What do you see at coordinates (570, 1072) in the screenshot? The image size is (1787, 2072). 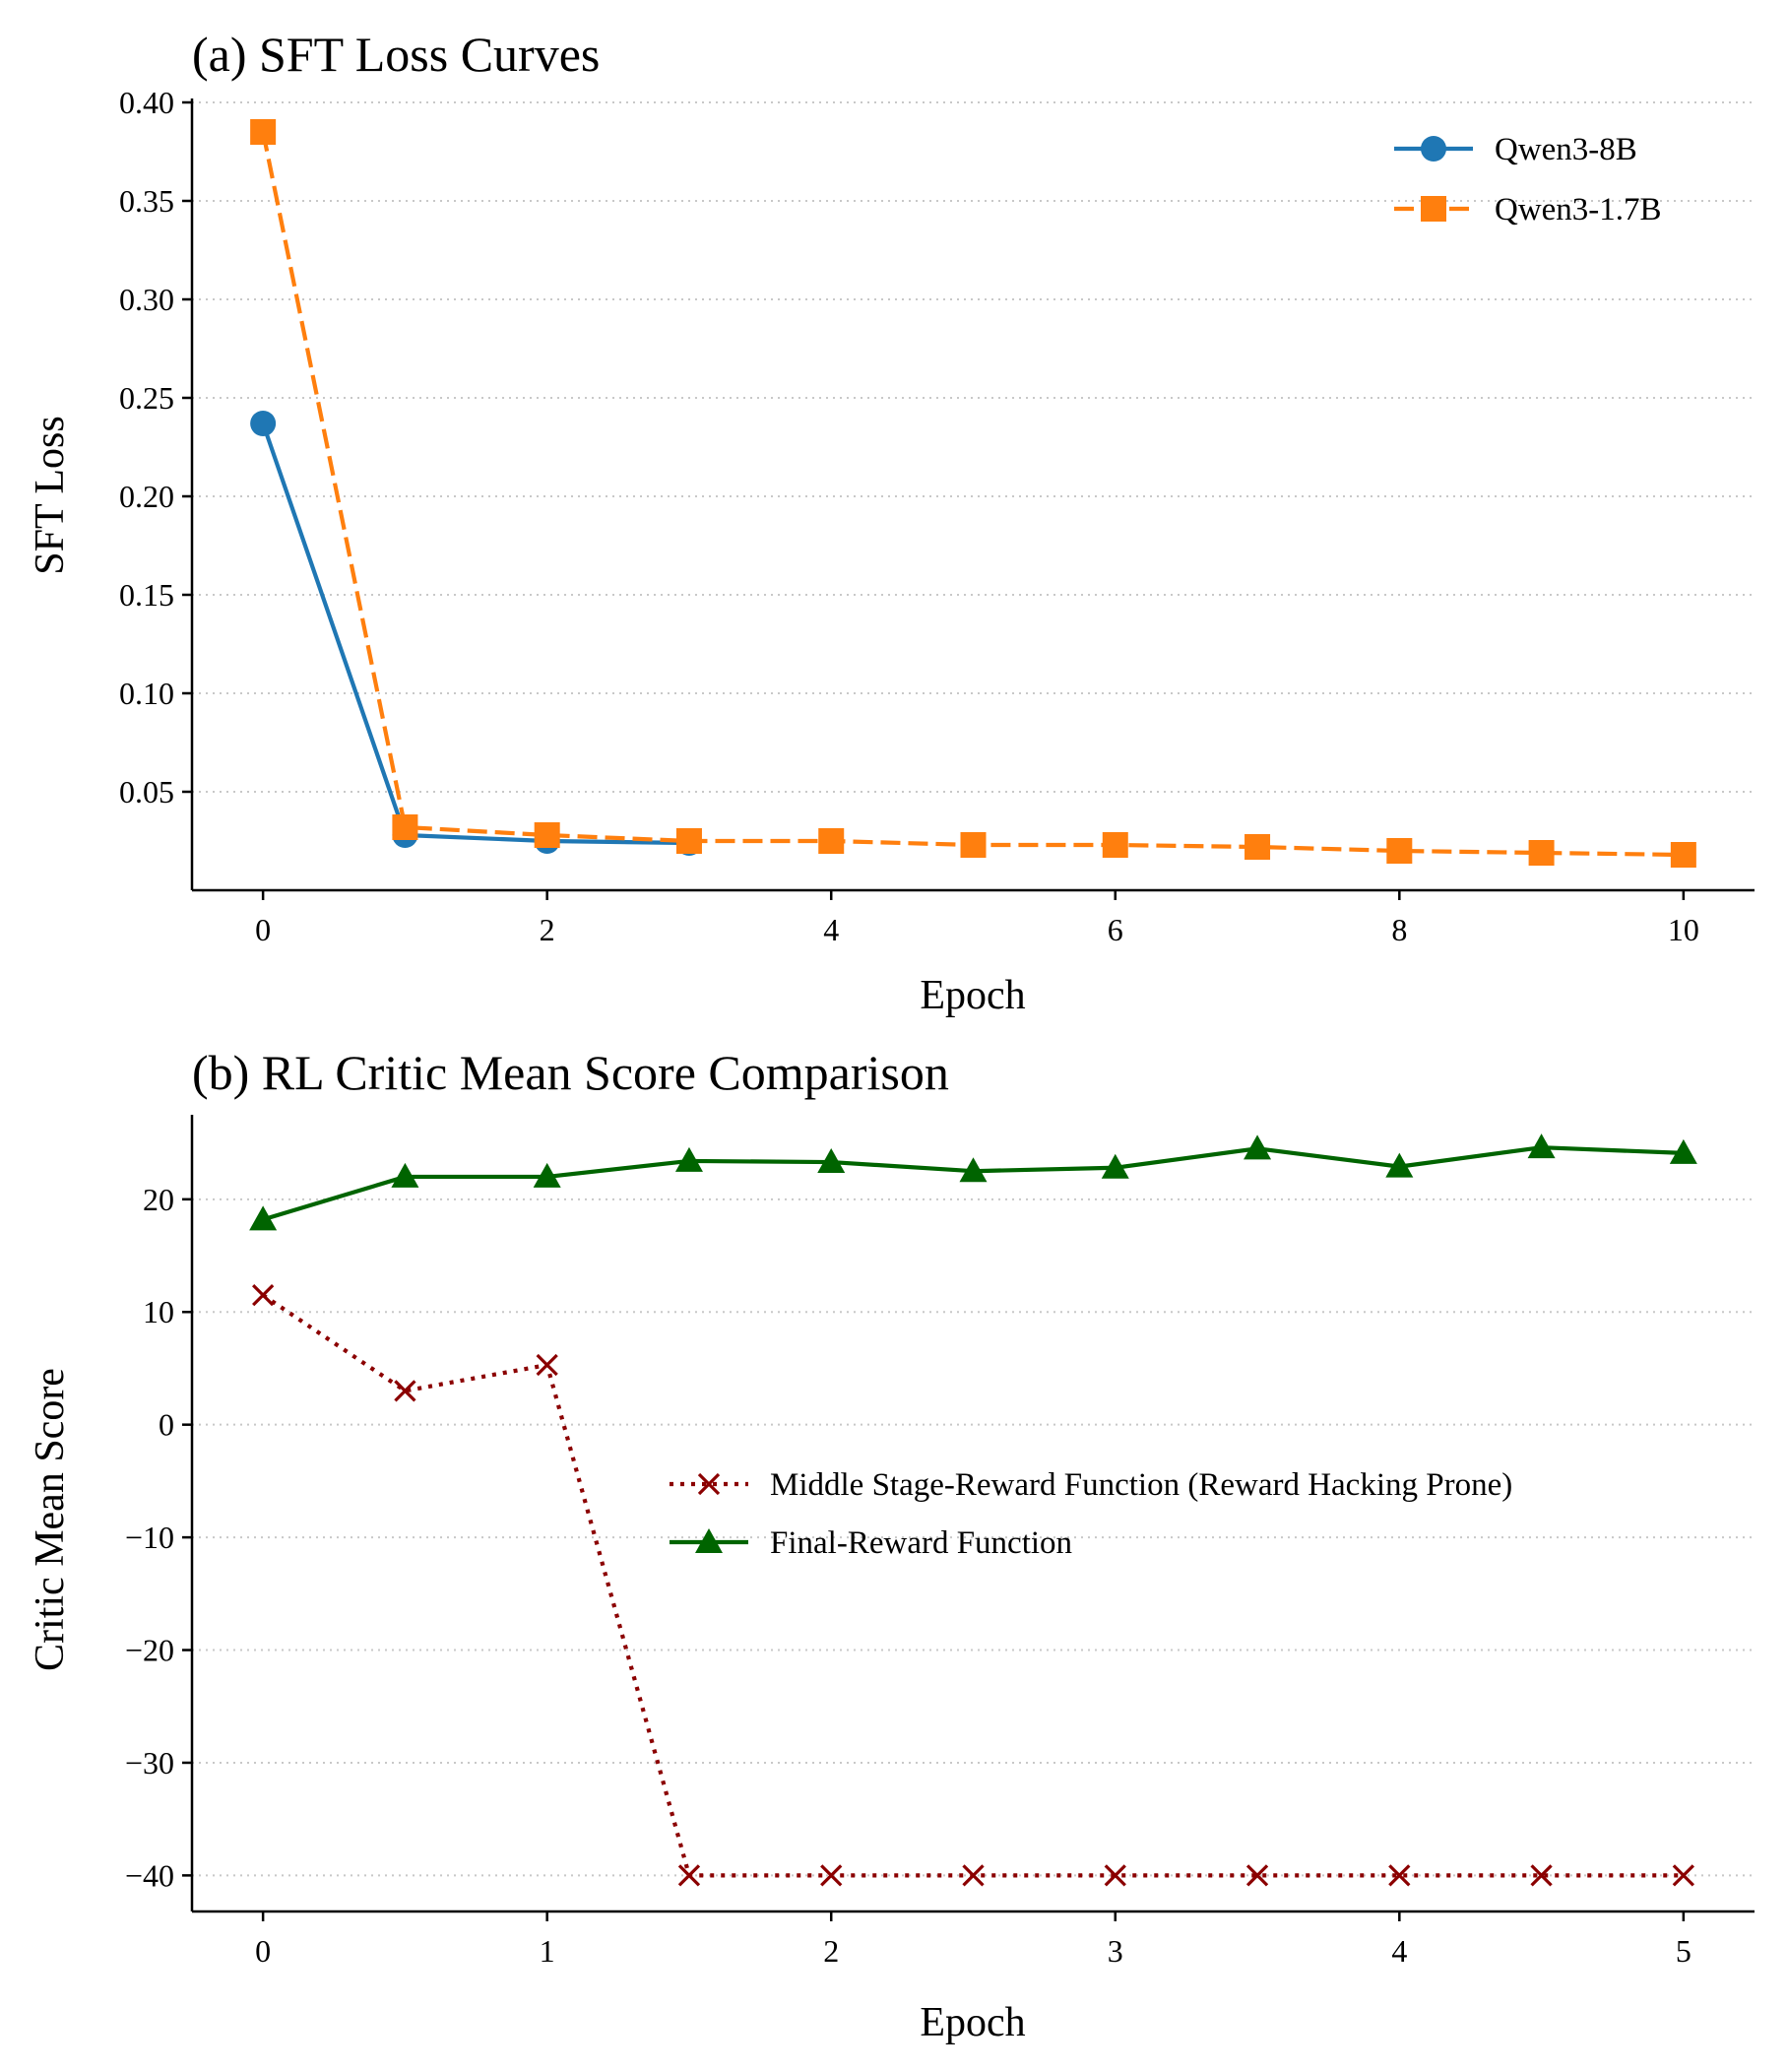 I see `chart-title: (b) RL Critic Mean Score Comparison` at bounding box center [570, 1072].